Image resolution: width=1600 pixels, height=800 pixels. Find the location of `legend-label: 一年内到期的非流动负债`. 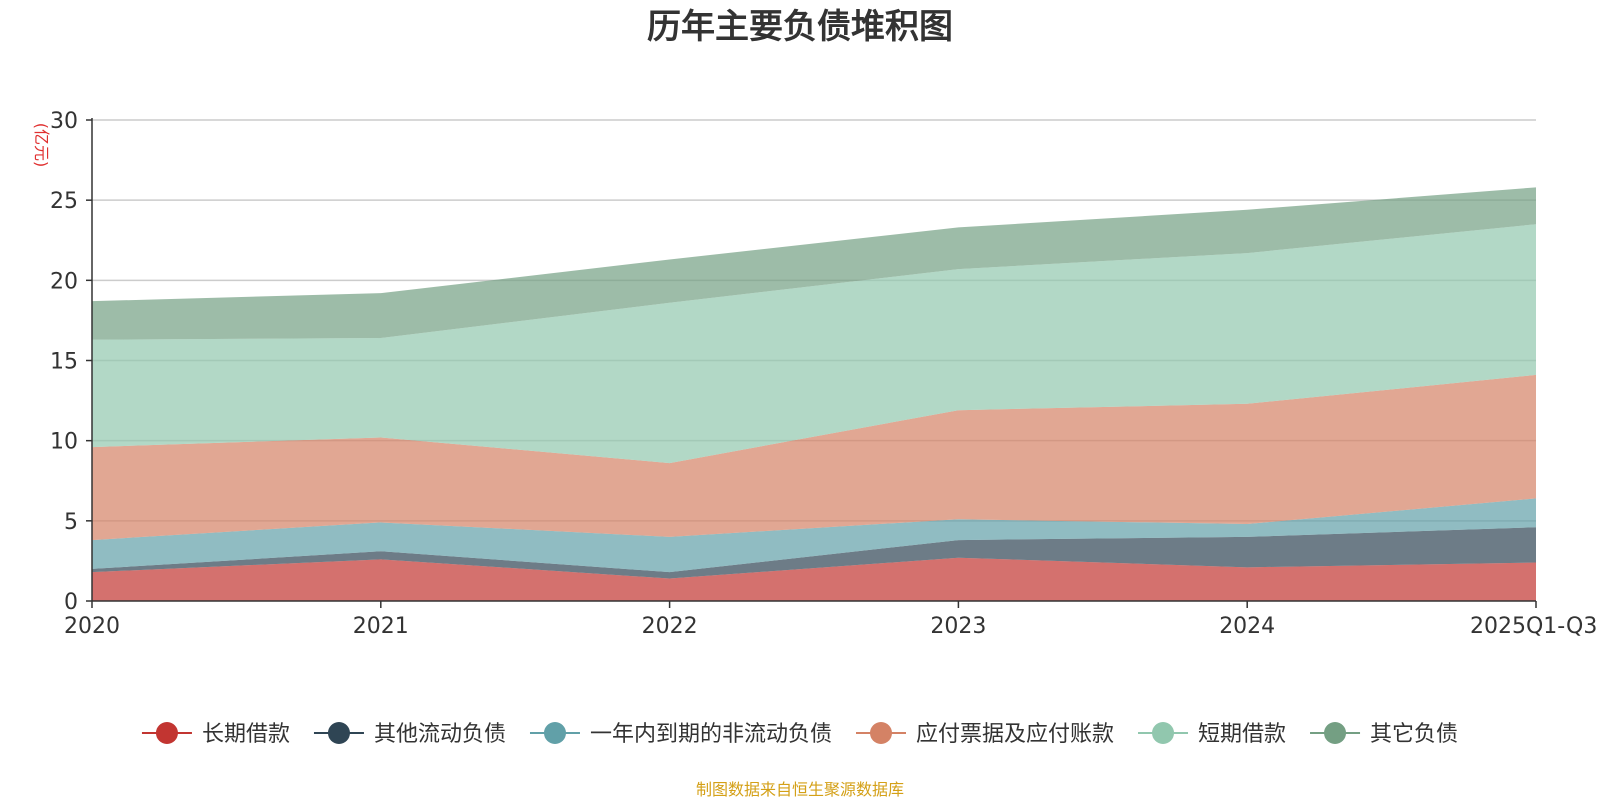

legend-label: 一年内到期的非流动负债 is located at coordinates (711, 734).